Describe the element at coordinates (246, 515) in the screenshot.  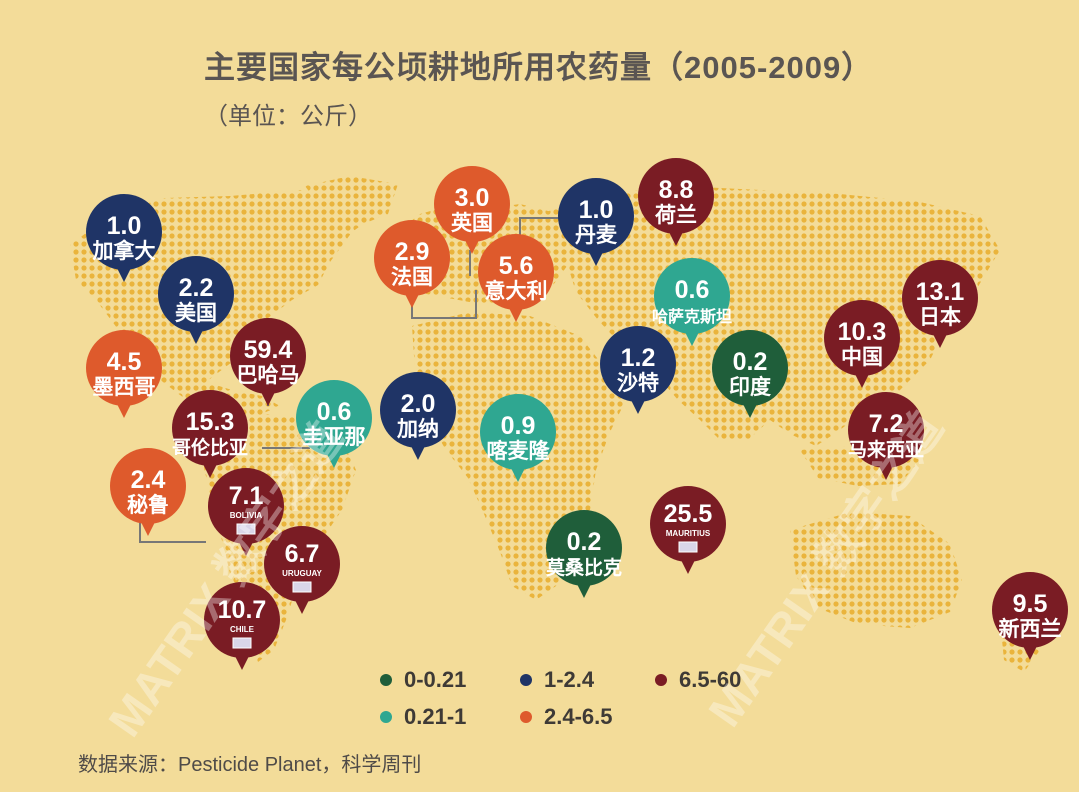
I see `marker-name: BOLIVIA` at that location.